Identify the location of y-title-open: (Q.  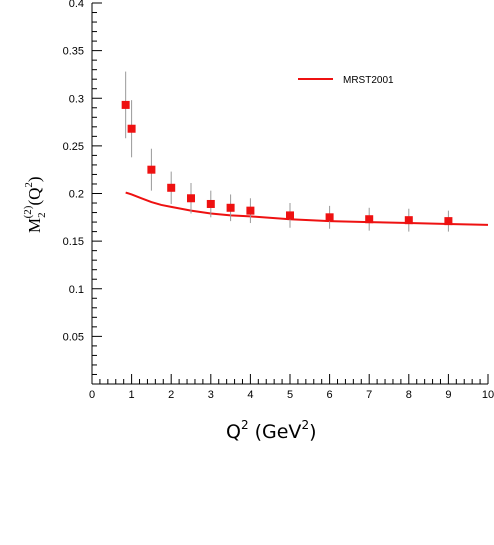
(34, 197).